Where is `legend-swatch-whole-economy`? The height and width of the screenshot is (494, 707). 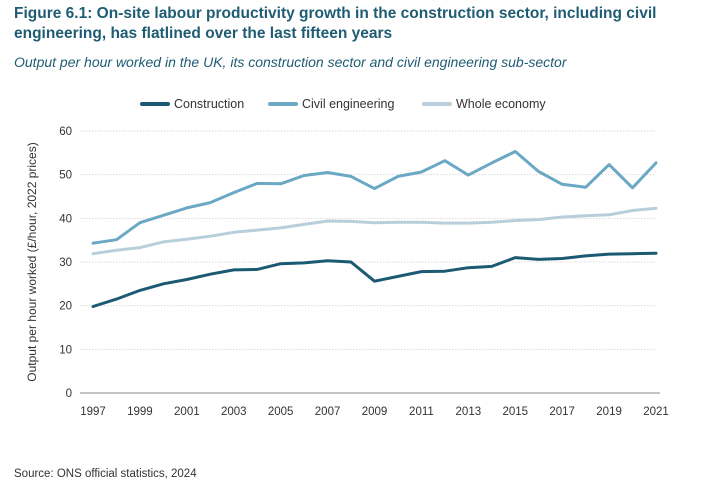 legend-swatch-whole-economy is located at coordinates (437, 104).